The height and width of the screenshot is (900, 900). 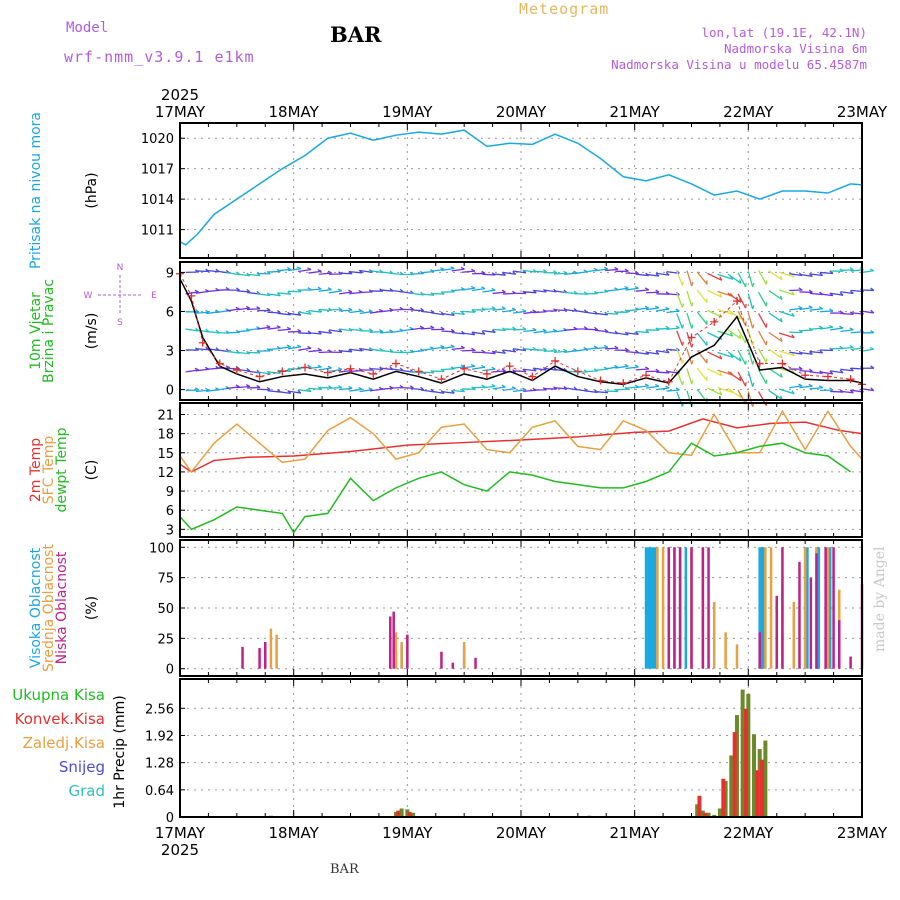 I want to click on y-axis-label: Pritisak na nivou mora, so click(x=36, y=190).